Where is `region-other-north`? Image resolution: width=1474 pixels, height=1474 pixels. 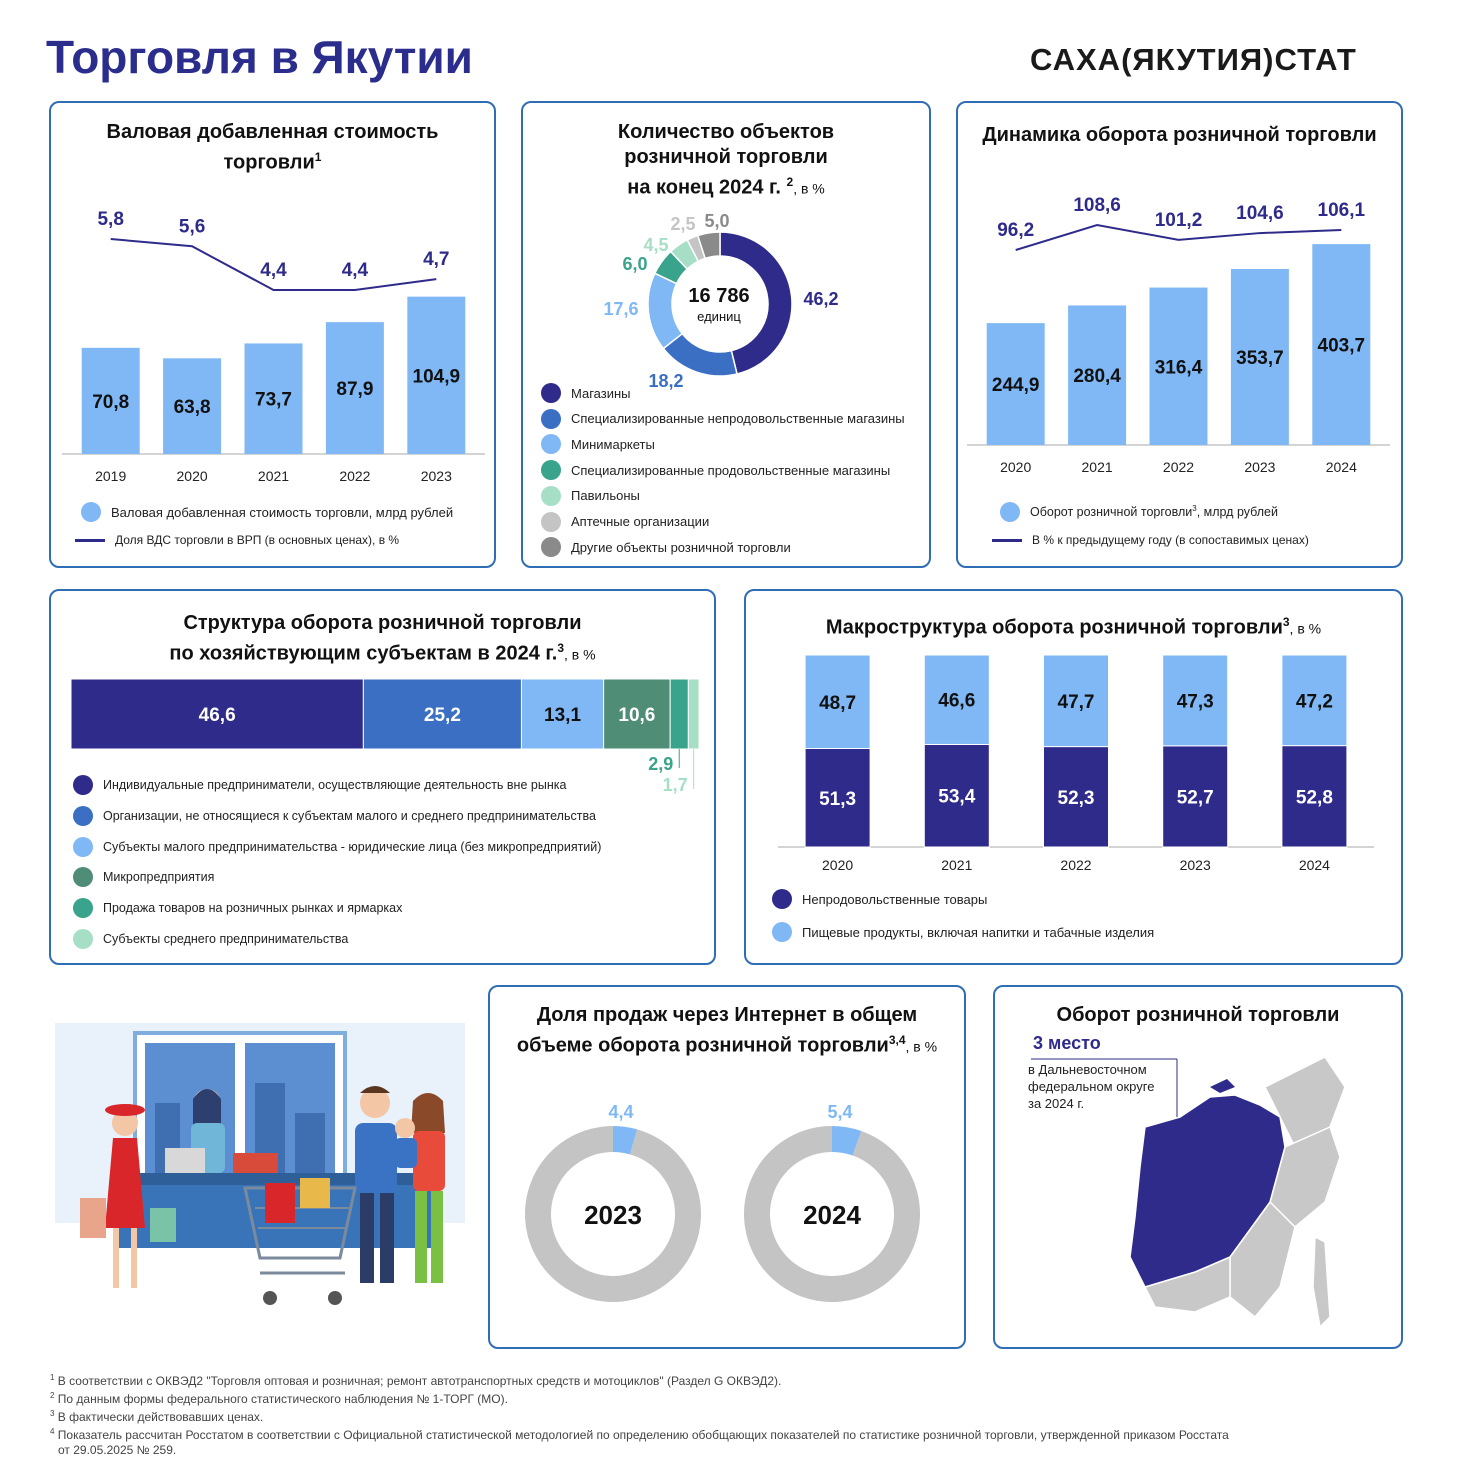 region-other-north is located at coordinates (1304, 1102).